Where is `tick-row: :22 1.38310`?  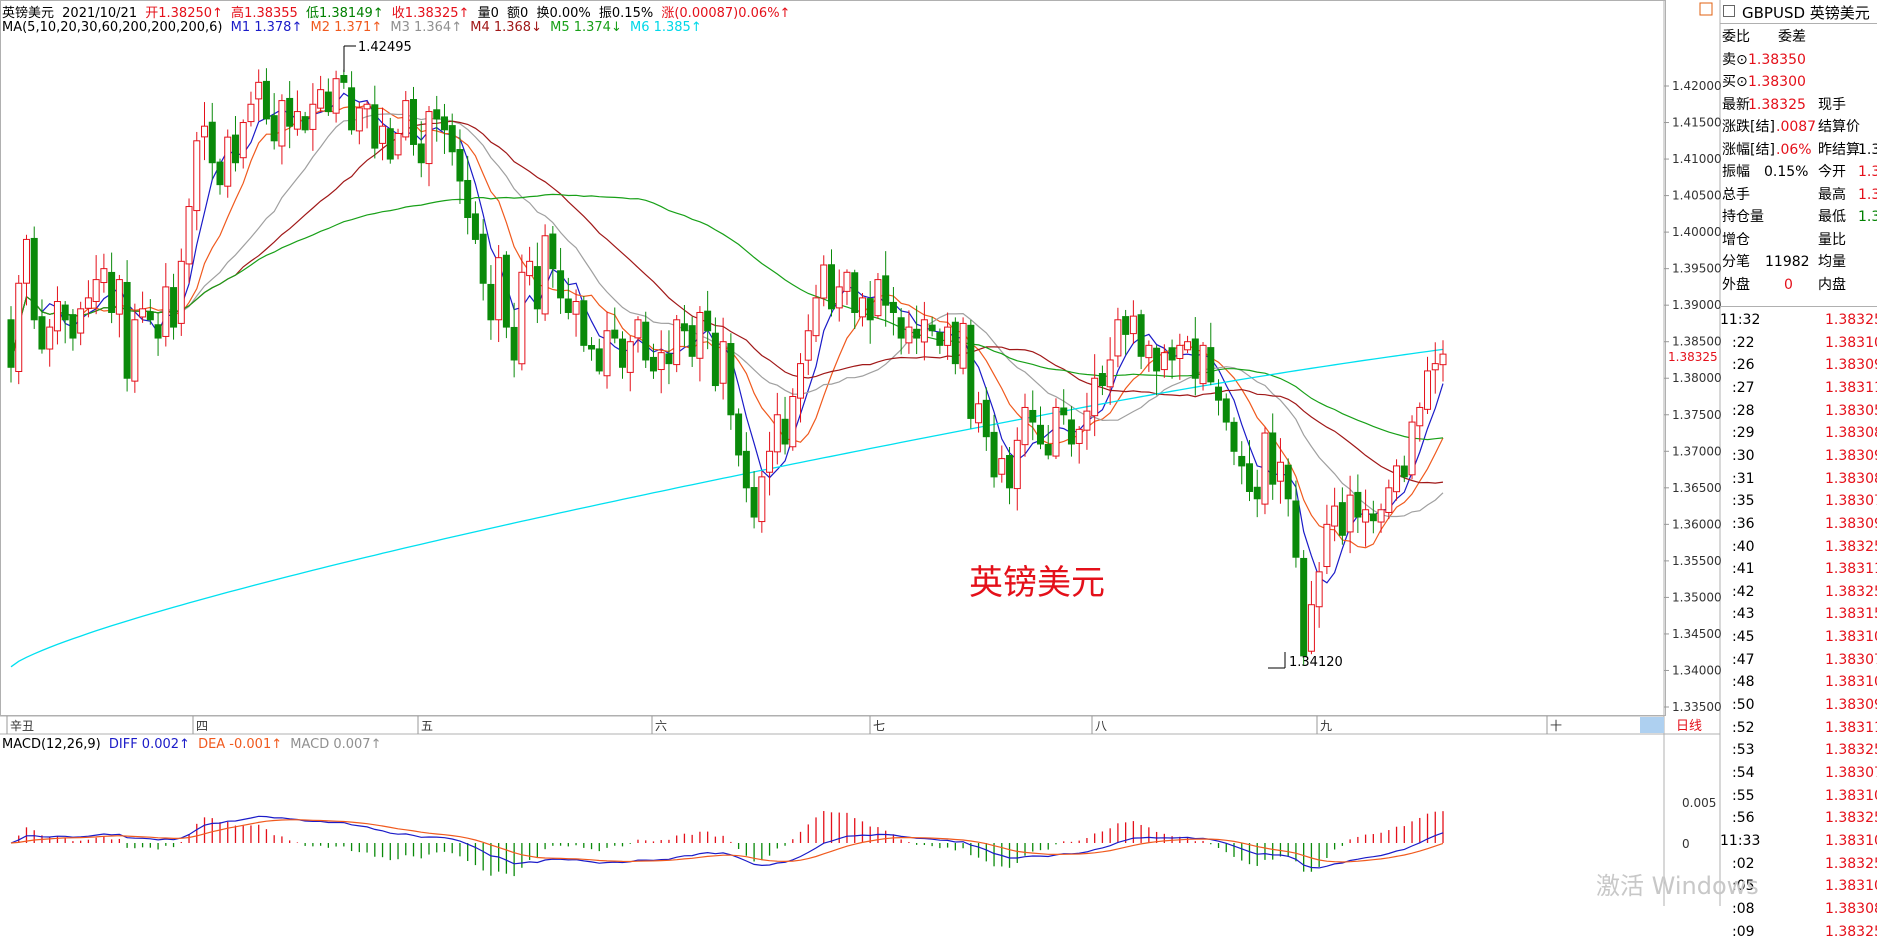 tick-row: :22 1.38310 is located at coordinates (1798, 343).